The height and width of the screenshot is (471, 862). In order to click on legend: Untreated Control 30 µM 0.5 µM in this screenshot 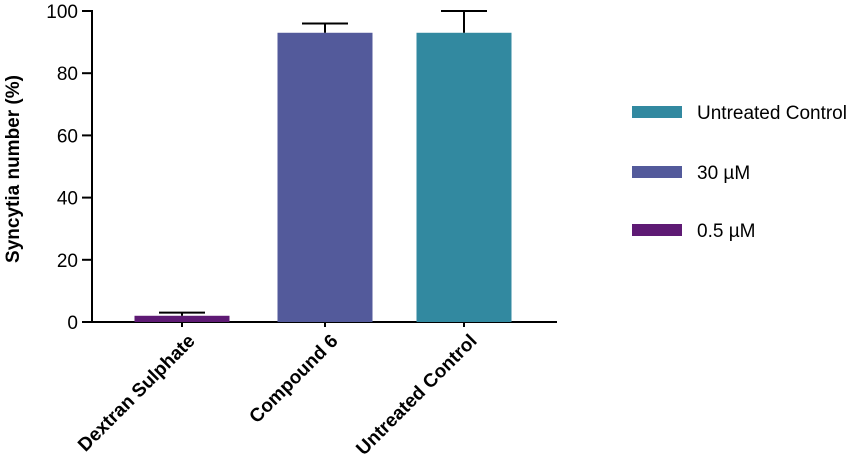, I will do `click(739, 172)`.